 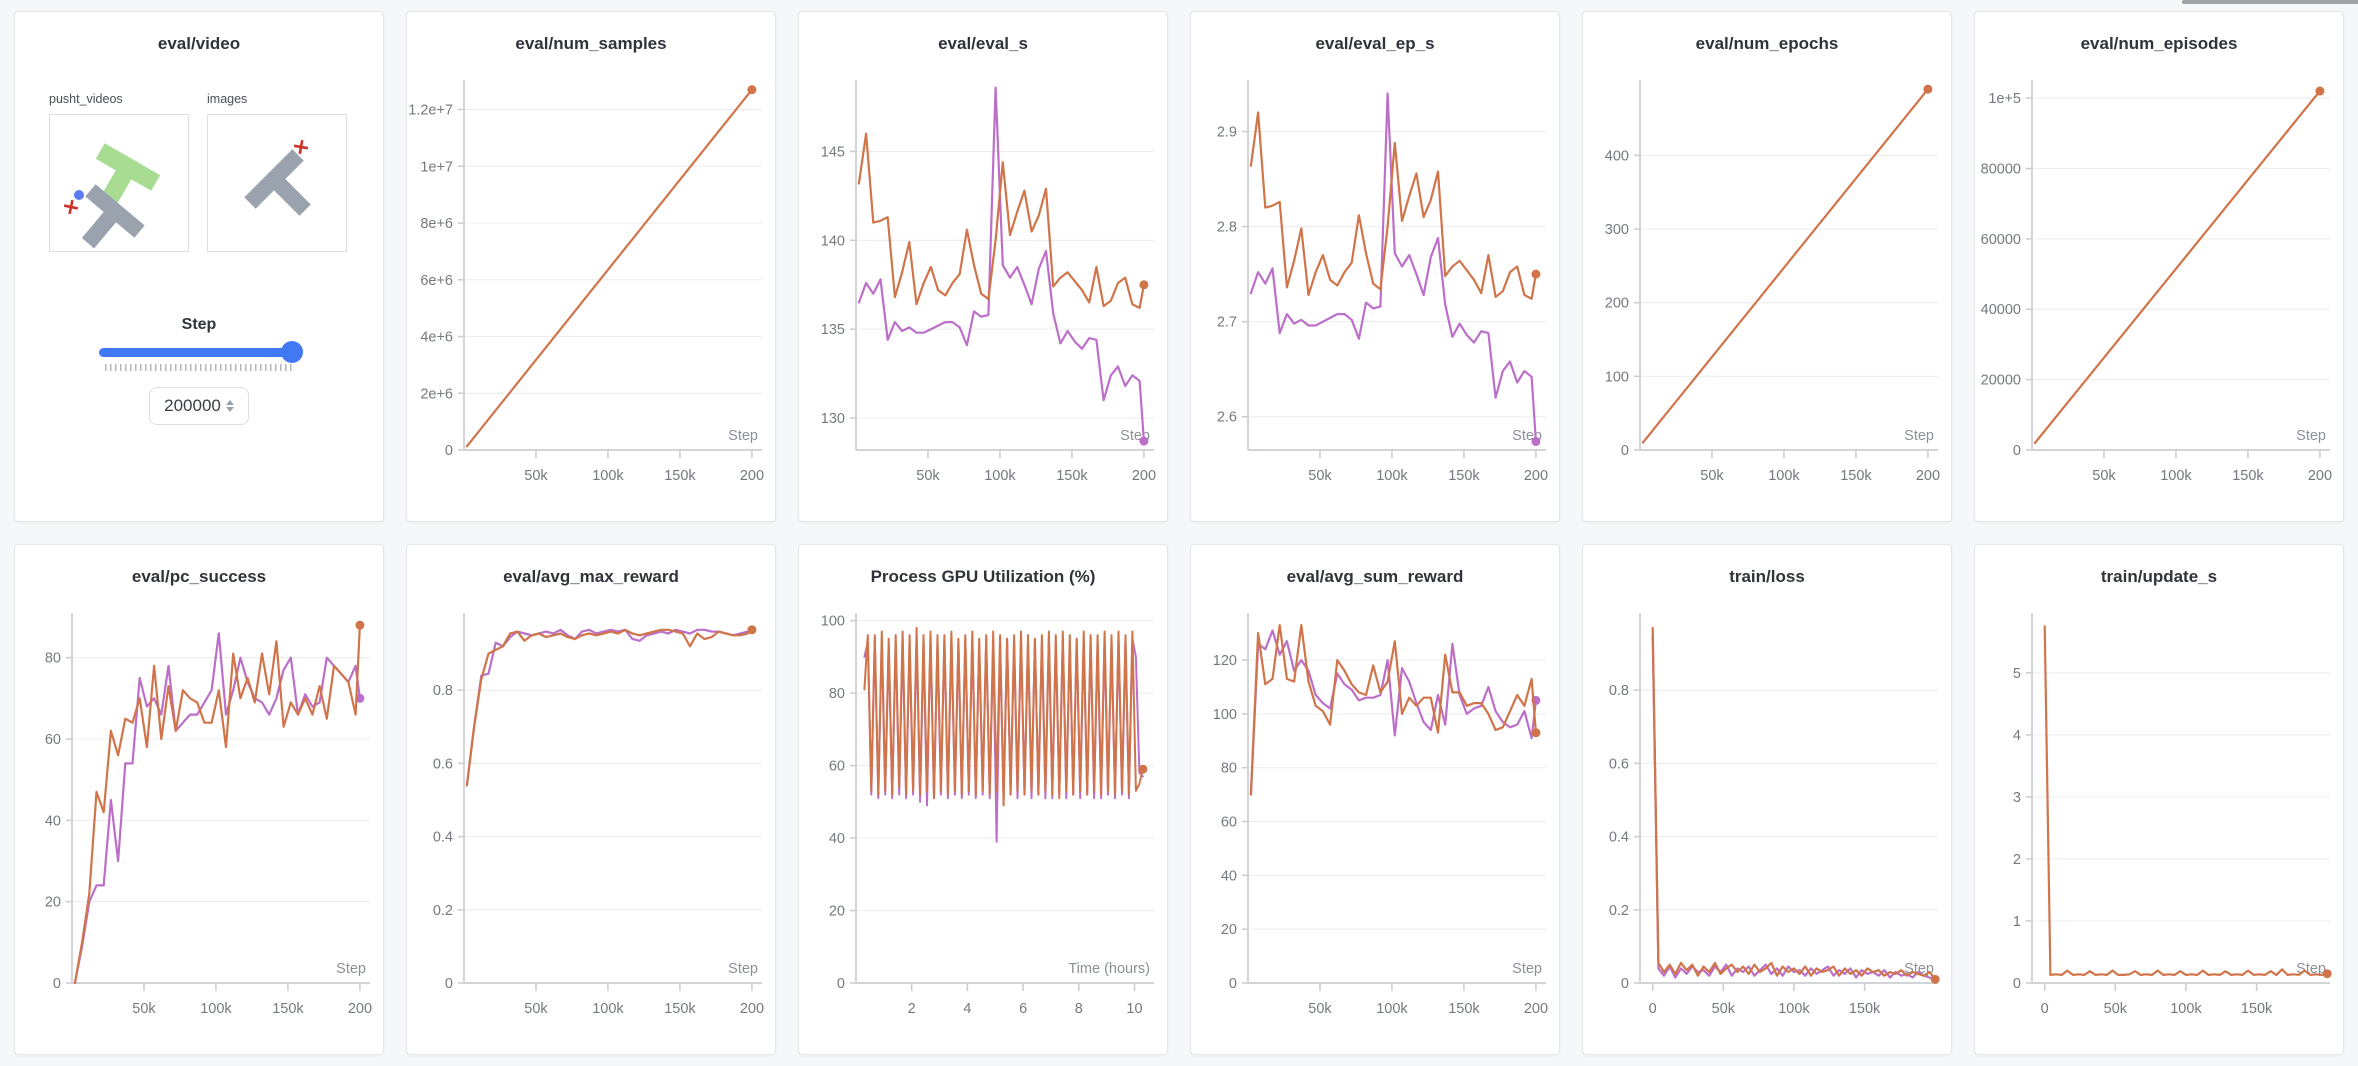 I want to click on chart-title: train/update_s, so click(x=2159, y=576).